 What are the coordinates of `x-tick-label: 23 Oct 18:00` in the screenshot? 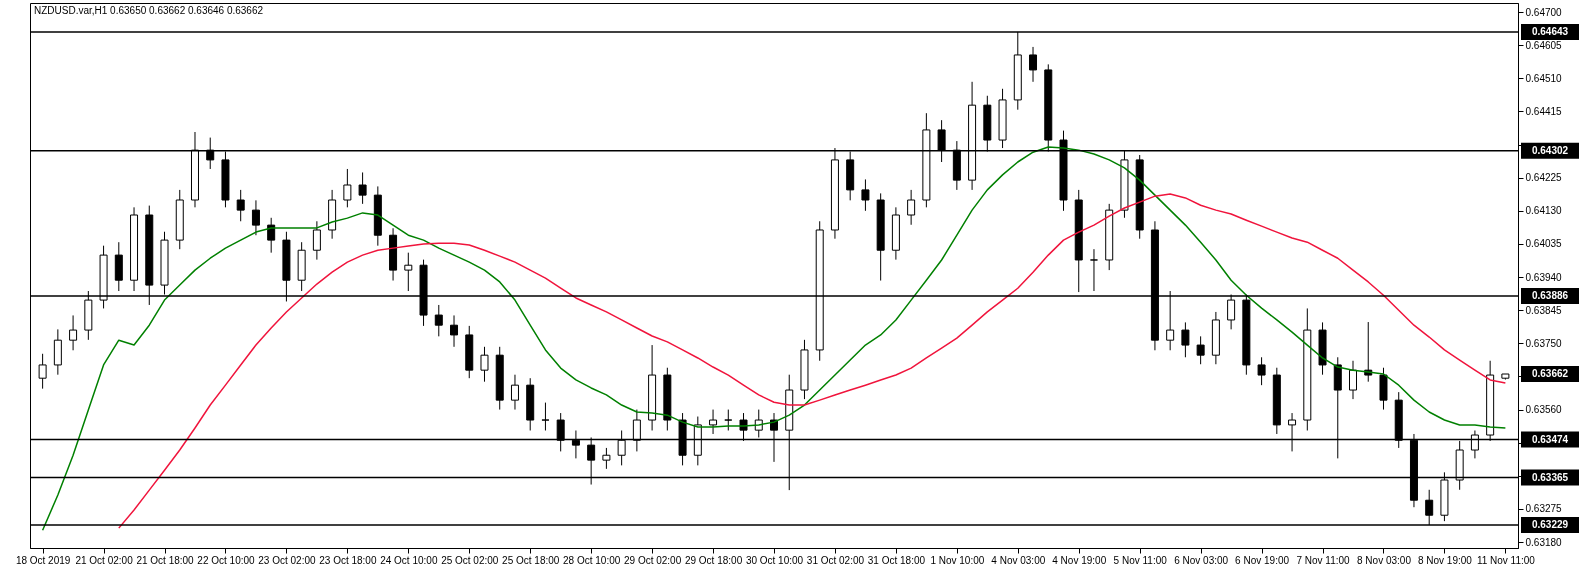 It's located at (348, 560).